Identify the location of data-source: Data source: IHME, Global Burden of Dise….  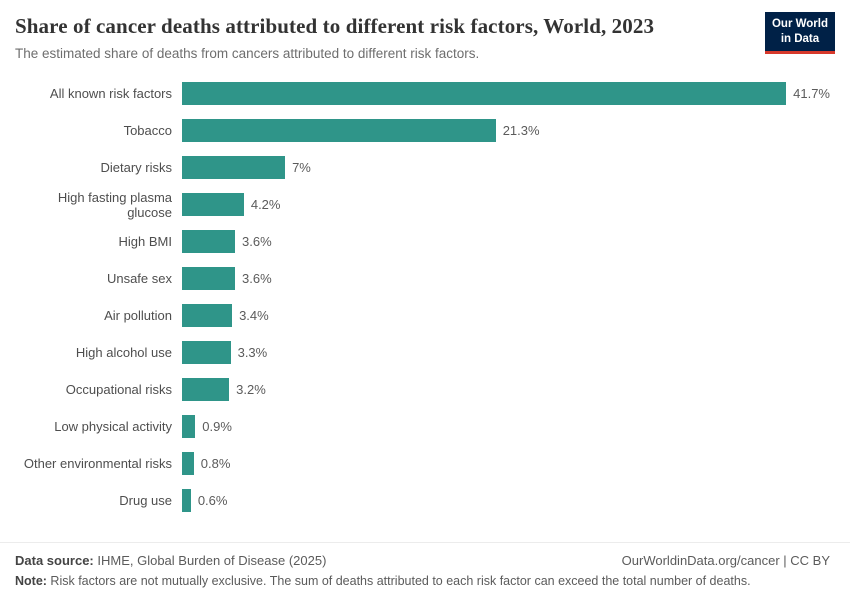
(170, 560).